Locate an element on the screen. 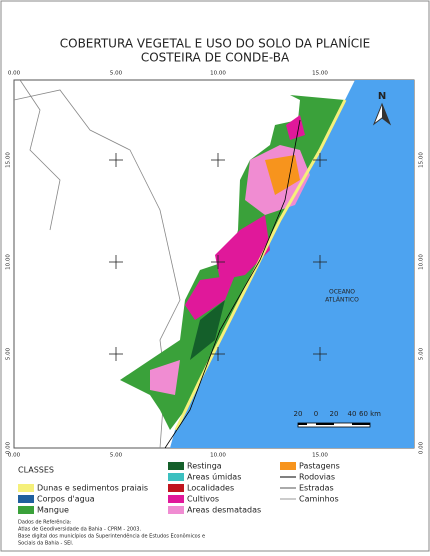  reference: Sociais da Bahia - SEI. is located at coordinates (46, 544).